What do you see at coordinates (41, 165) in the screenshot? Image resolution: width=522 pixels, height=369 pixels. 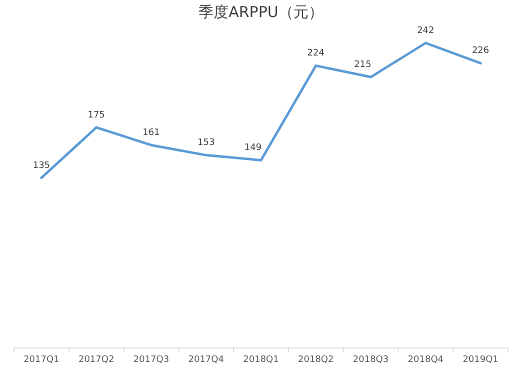 I see `data-label: 135` at bounding box center [41, 165].